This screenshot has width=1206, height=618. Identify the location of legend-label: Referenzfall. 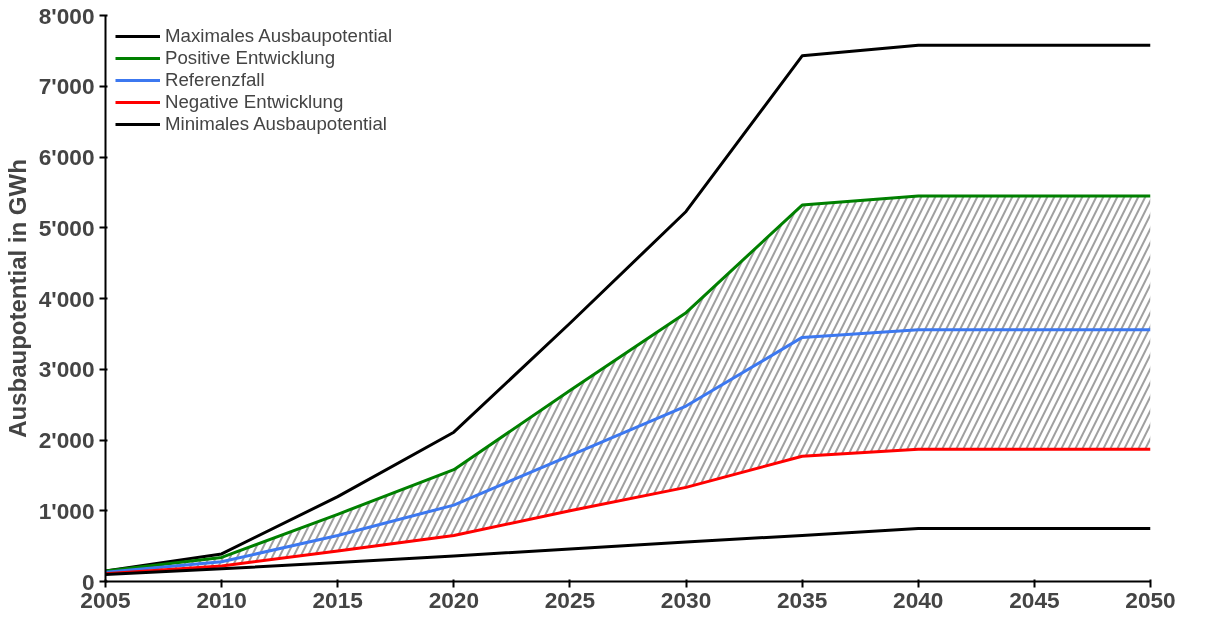
(215, 80).